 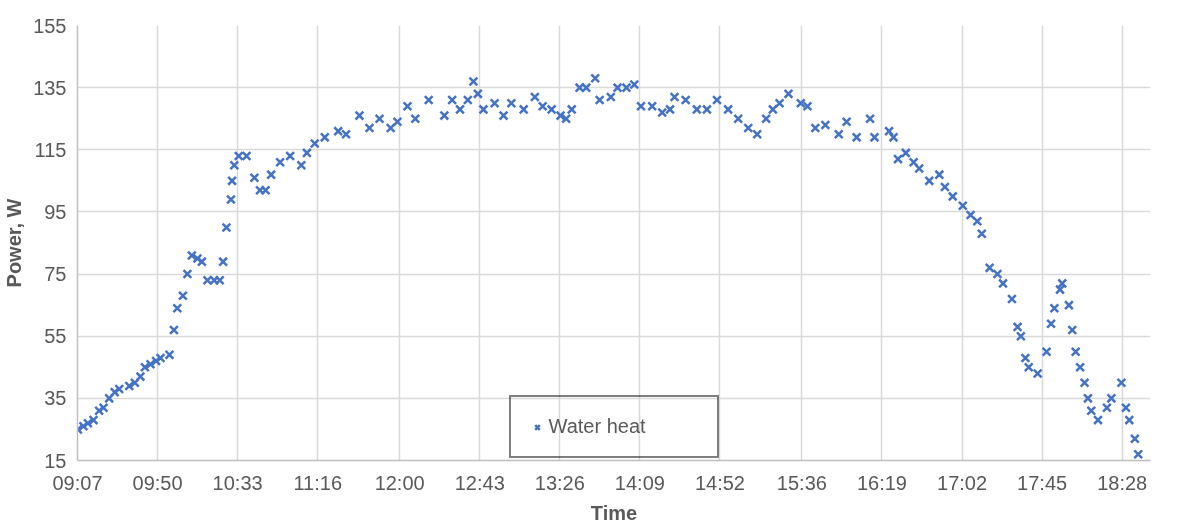 I want to click on x-tick-label: 17:02, so click(x=962, y=482).